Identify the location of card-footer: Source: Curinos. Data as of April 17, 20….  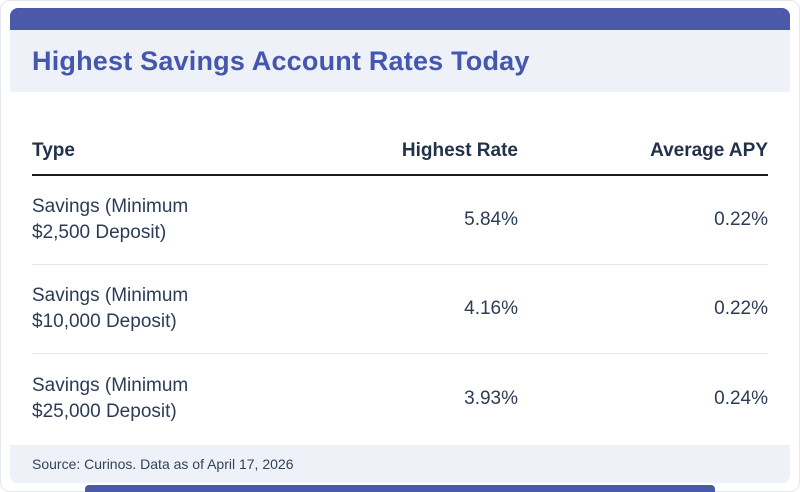
(400, 464).